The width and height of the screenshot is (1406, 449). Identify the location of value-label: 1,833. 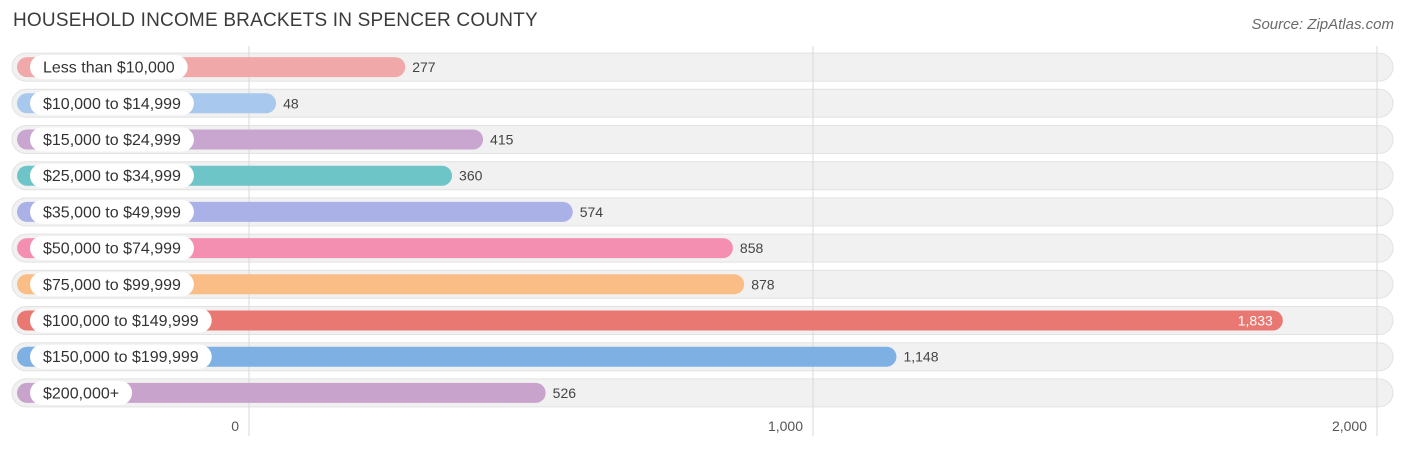
(1255, 321).